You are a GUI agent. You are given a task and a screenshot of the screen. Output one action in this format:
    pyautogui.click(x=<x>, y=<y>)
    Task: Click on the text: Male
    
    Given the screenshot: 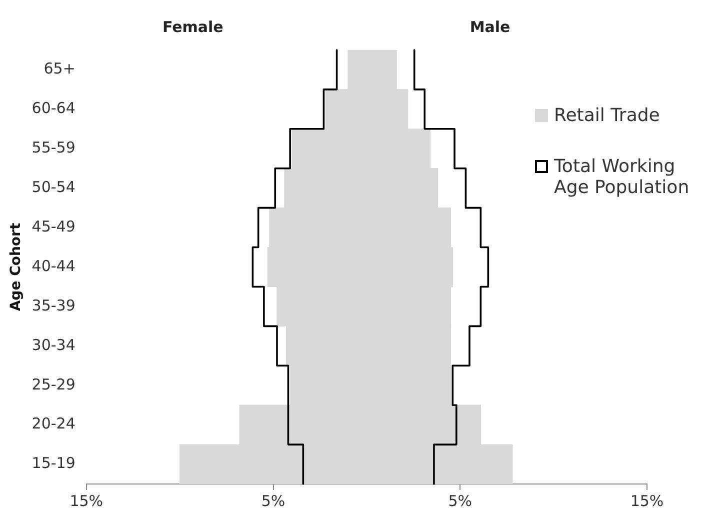 What is the action you would take?
    pyautogui.click(x=490, y=27)
    